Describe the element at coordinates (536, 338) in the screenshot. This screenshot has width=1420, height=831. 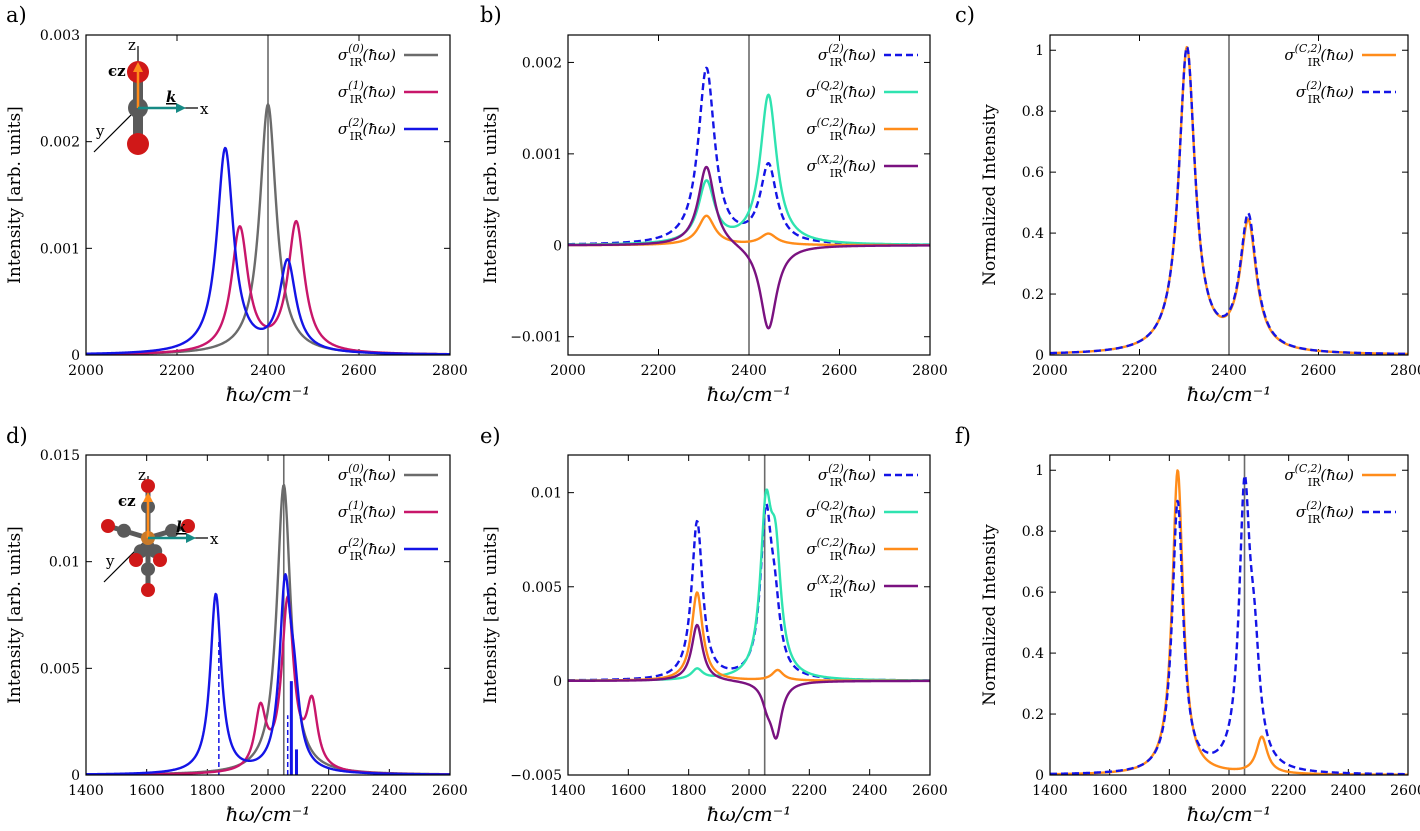
I see `y-tick-label: −0.001` at that location.